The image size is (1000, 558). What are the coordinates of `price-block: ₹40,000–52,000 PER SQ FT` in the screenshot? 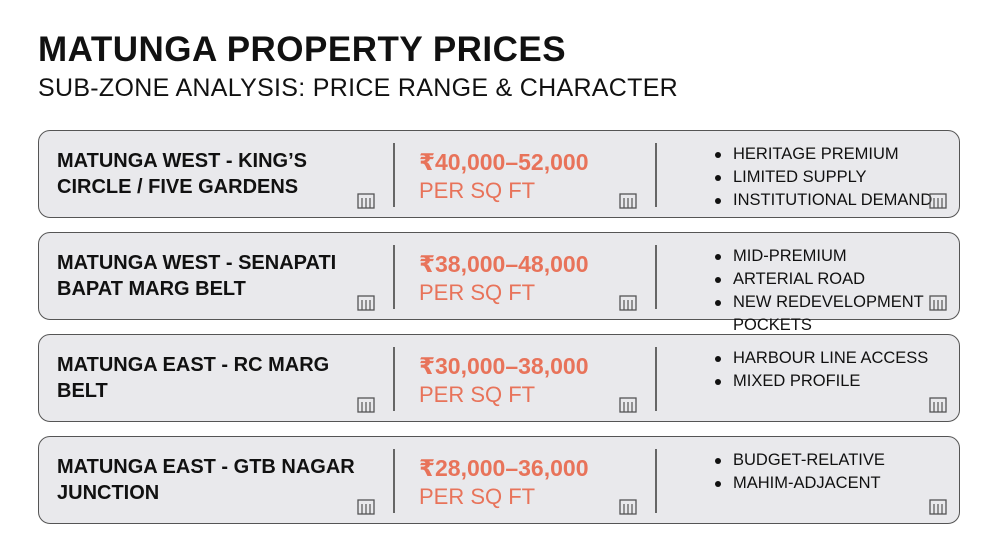 It's located at (539, 174).